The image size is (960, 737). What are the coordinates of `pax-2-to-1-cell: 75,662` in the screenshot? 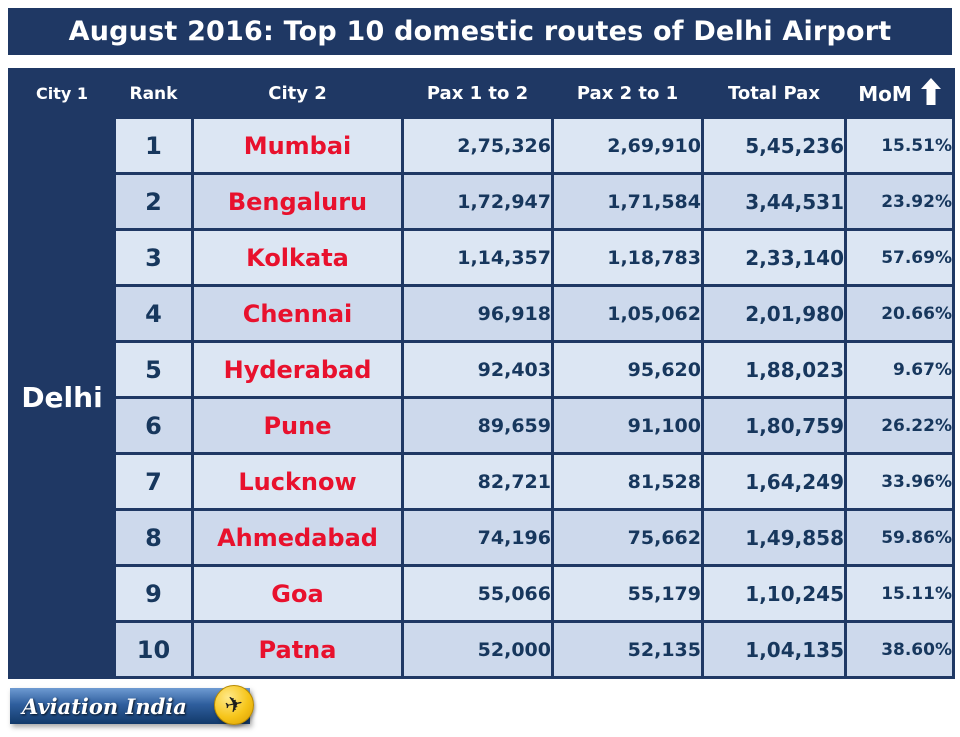 It's located at (627, 537).